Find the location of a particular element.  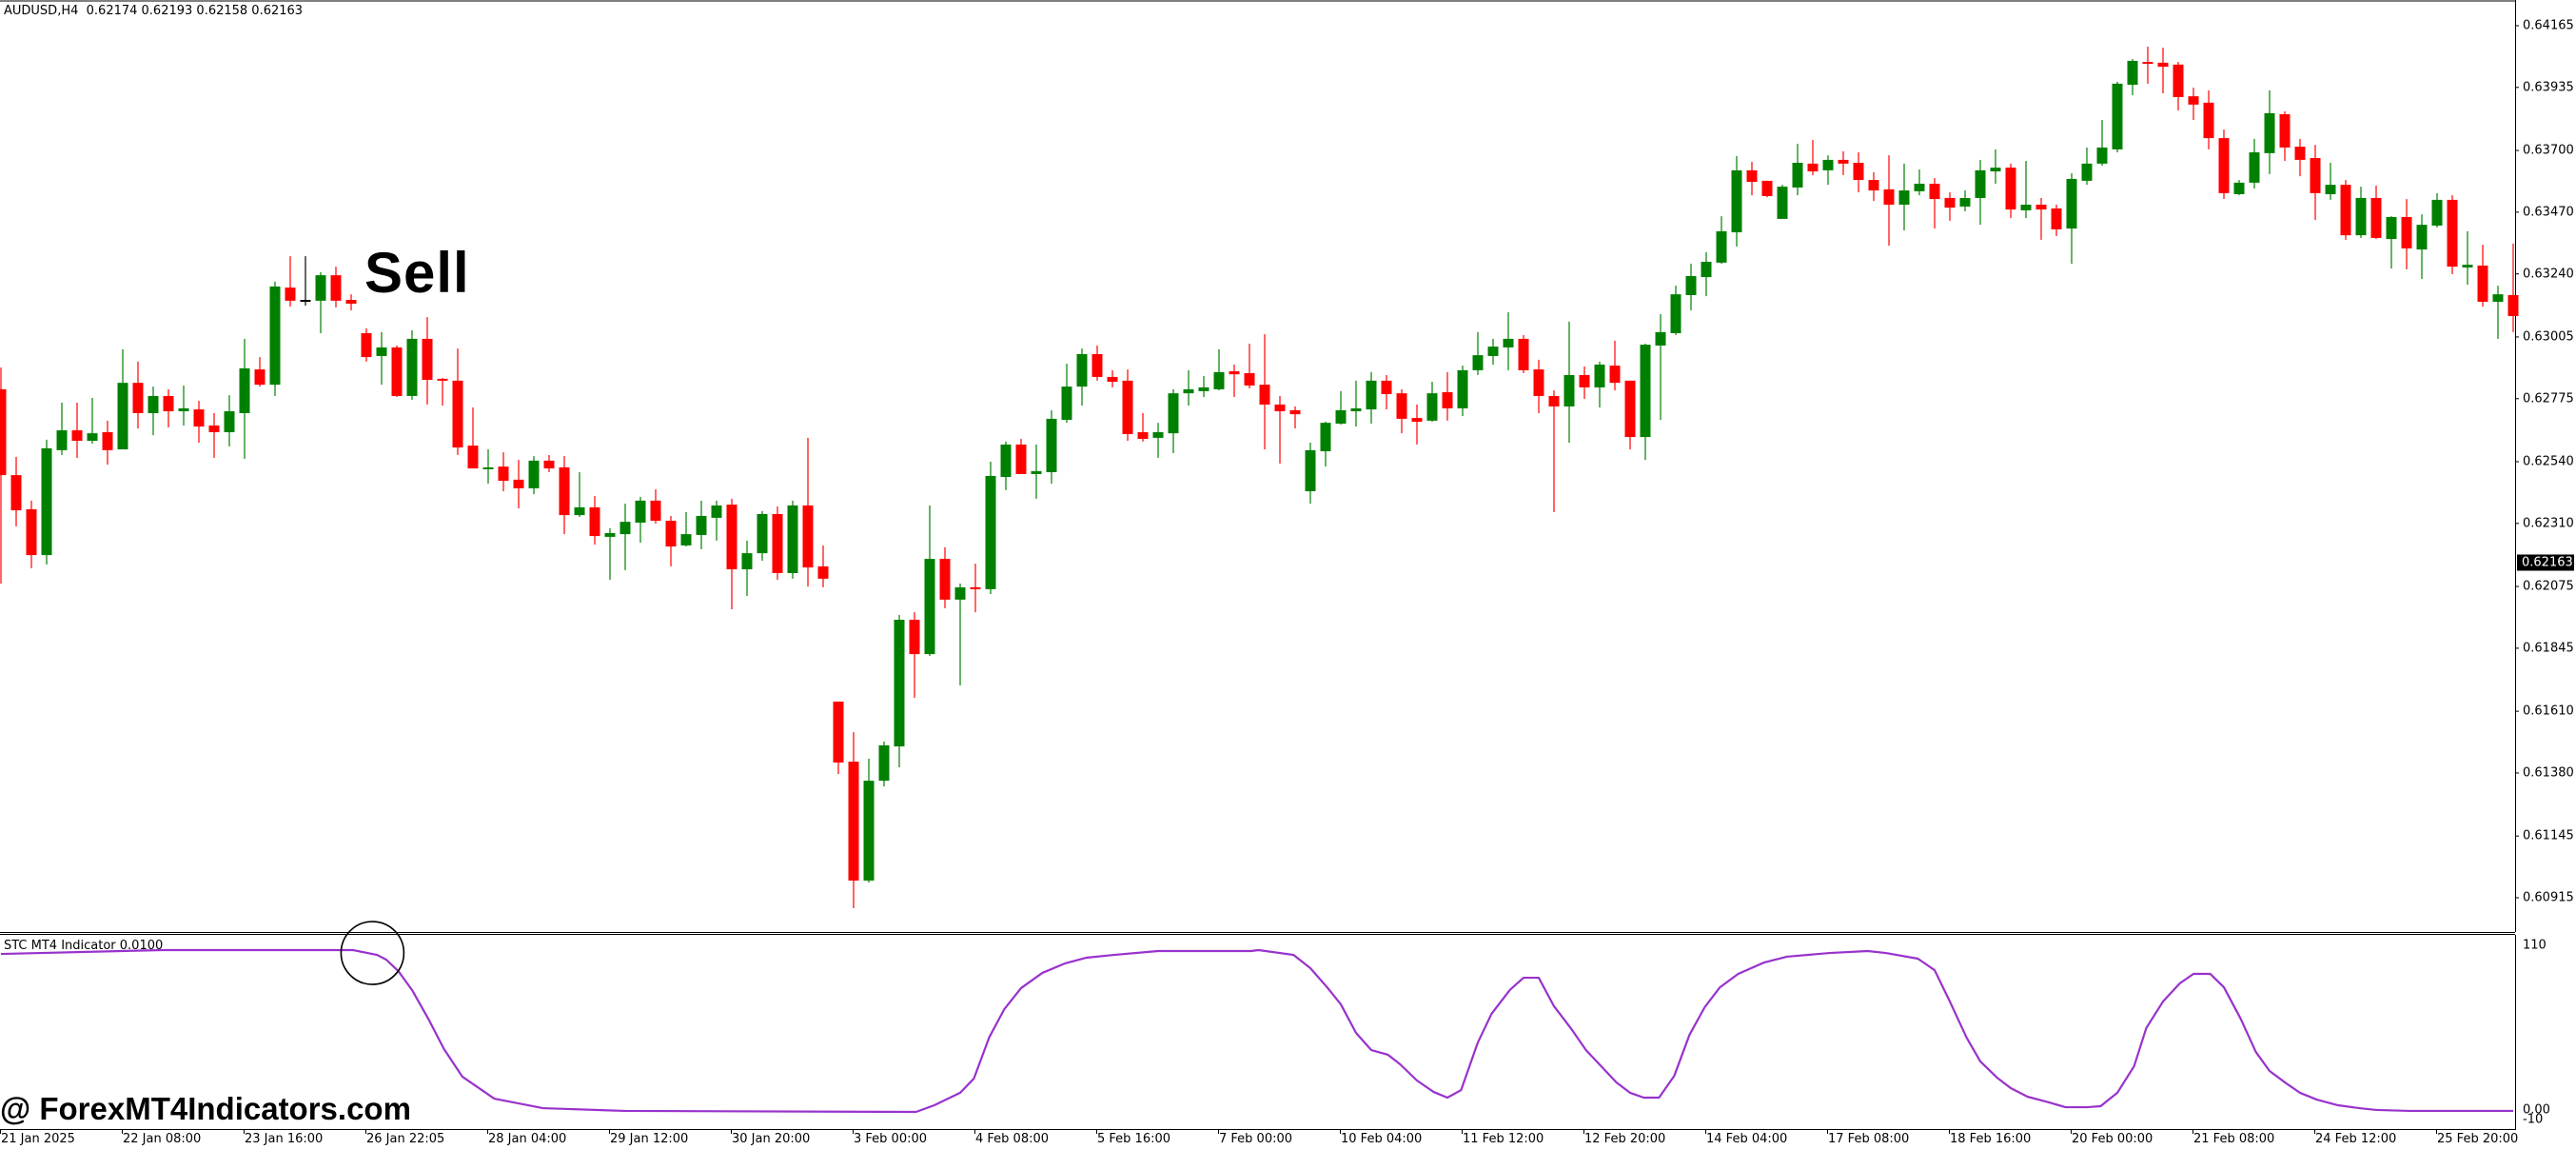

price-axis-label: 0.64165 is located at coordinates (2548, 25).